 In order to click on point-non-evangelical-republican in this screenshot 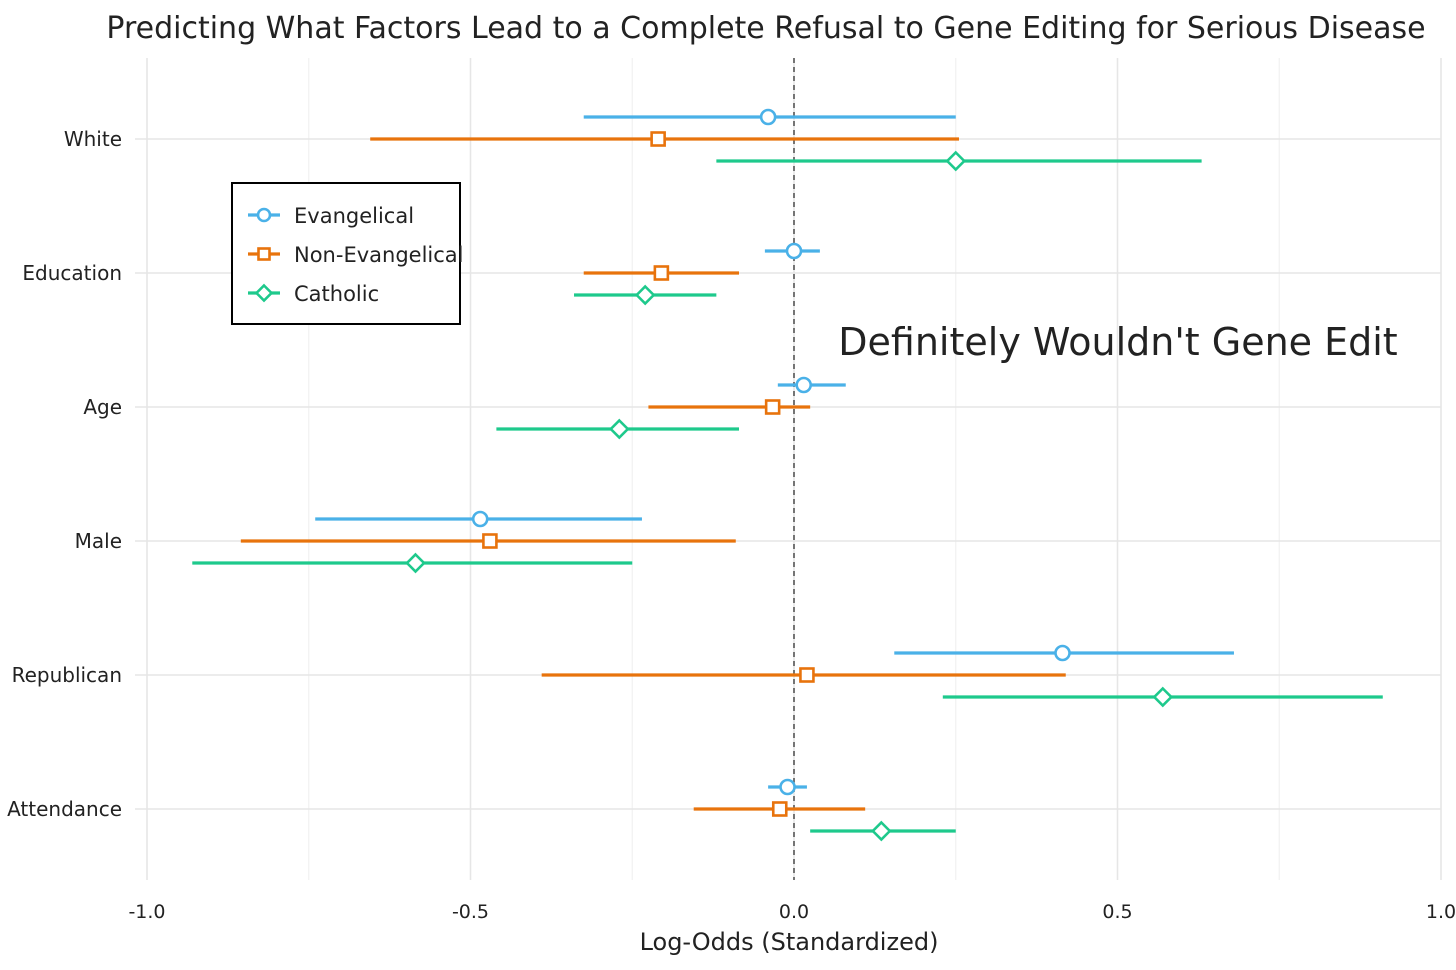, I will do `click(807, 675)`.